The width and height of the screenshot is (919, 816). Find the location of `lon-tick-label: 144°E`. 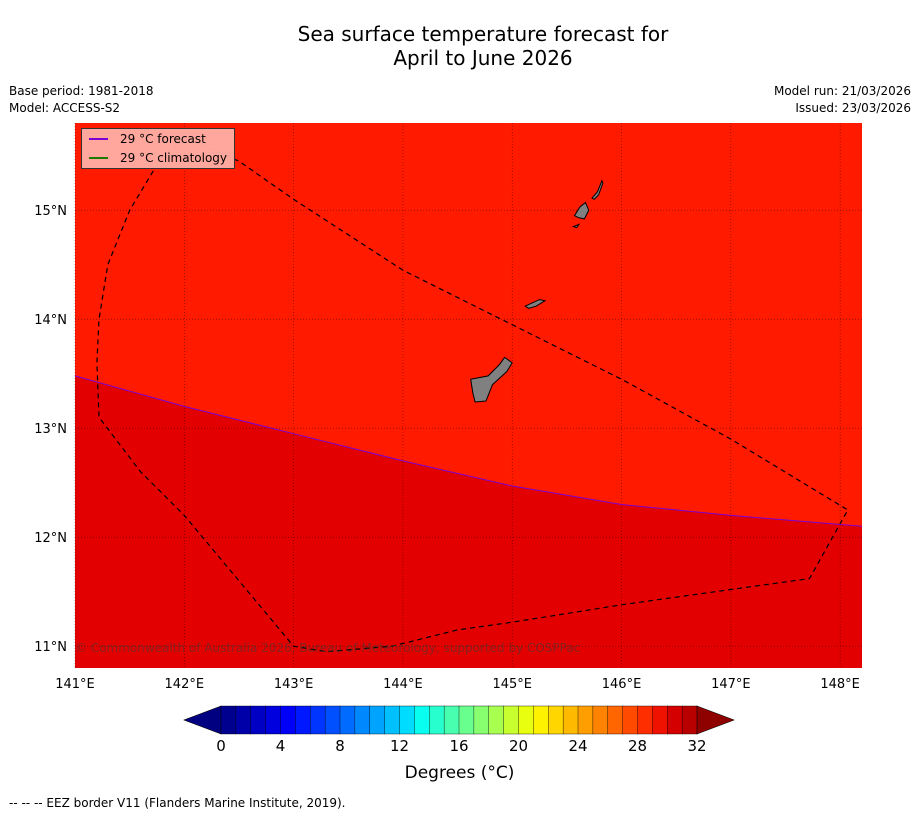

lon-tick-label: 144°E is located at coordinates (403, 684).